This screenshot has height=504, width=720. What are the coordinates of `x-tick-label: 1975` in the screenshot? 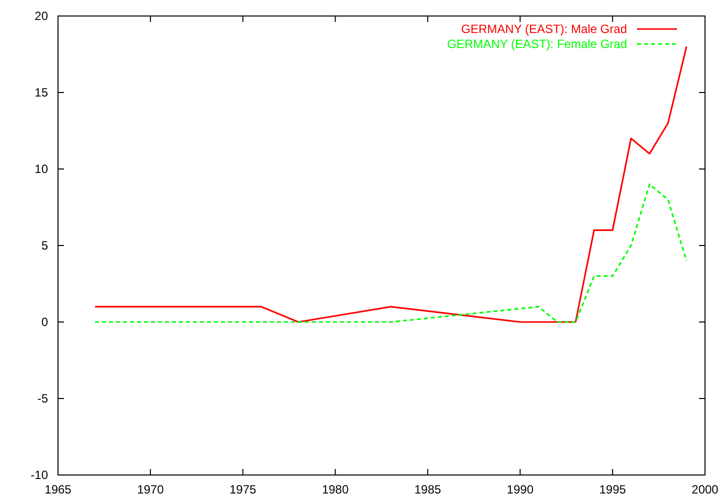 It's located at (243, 489).